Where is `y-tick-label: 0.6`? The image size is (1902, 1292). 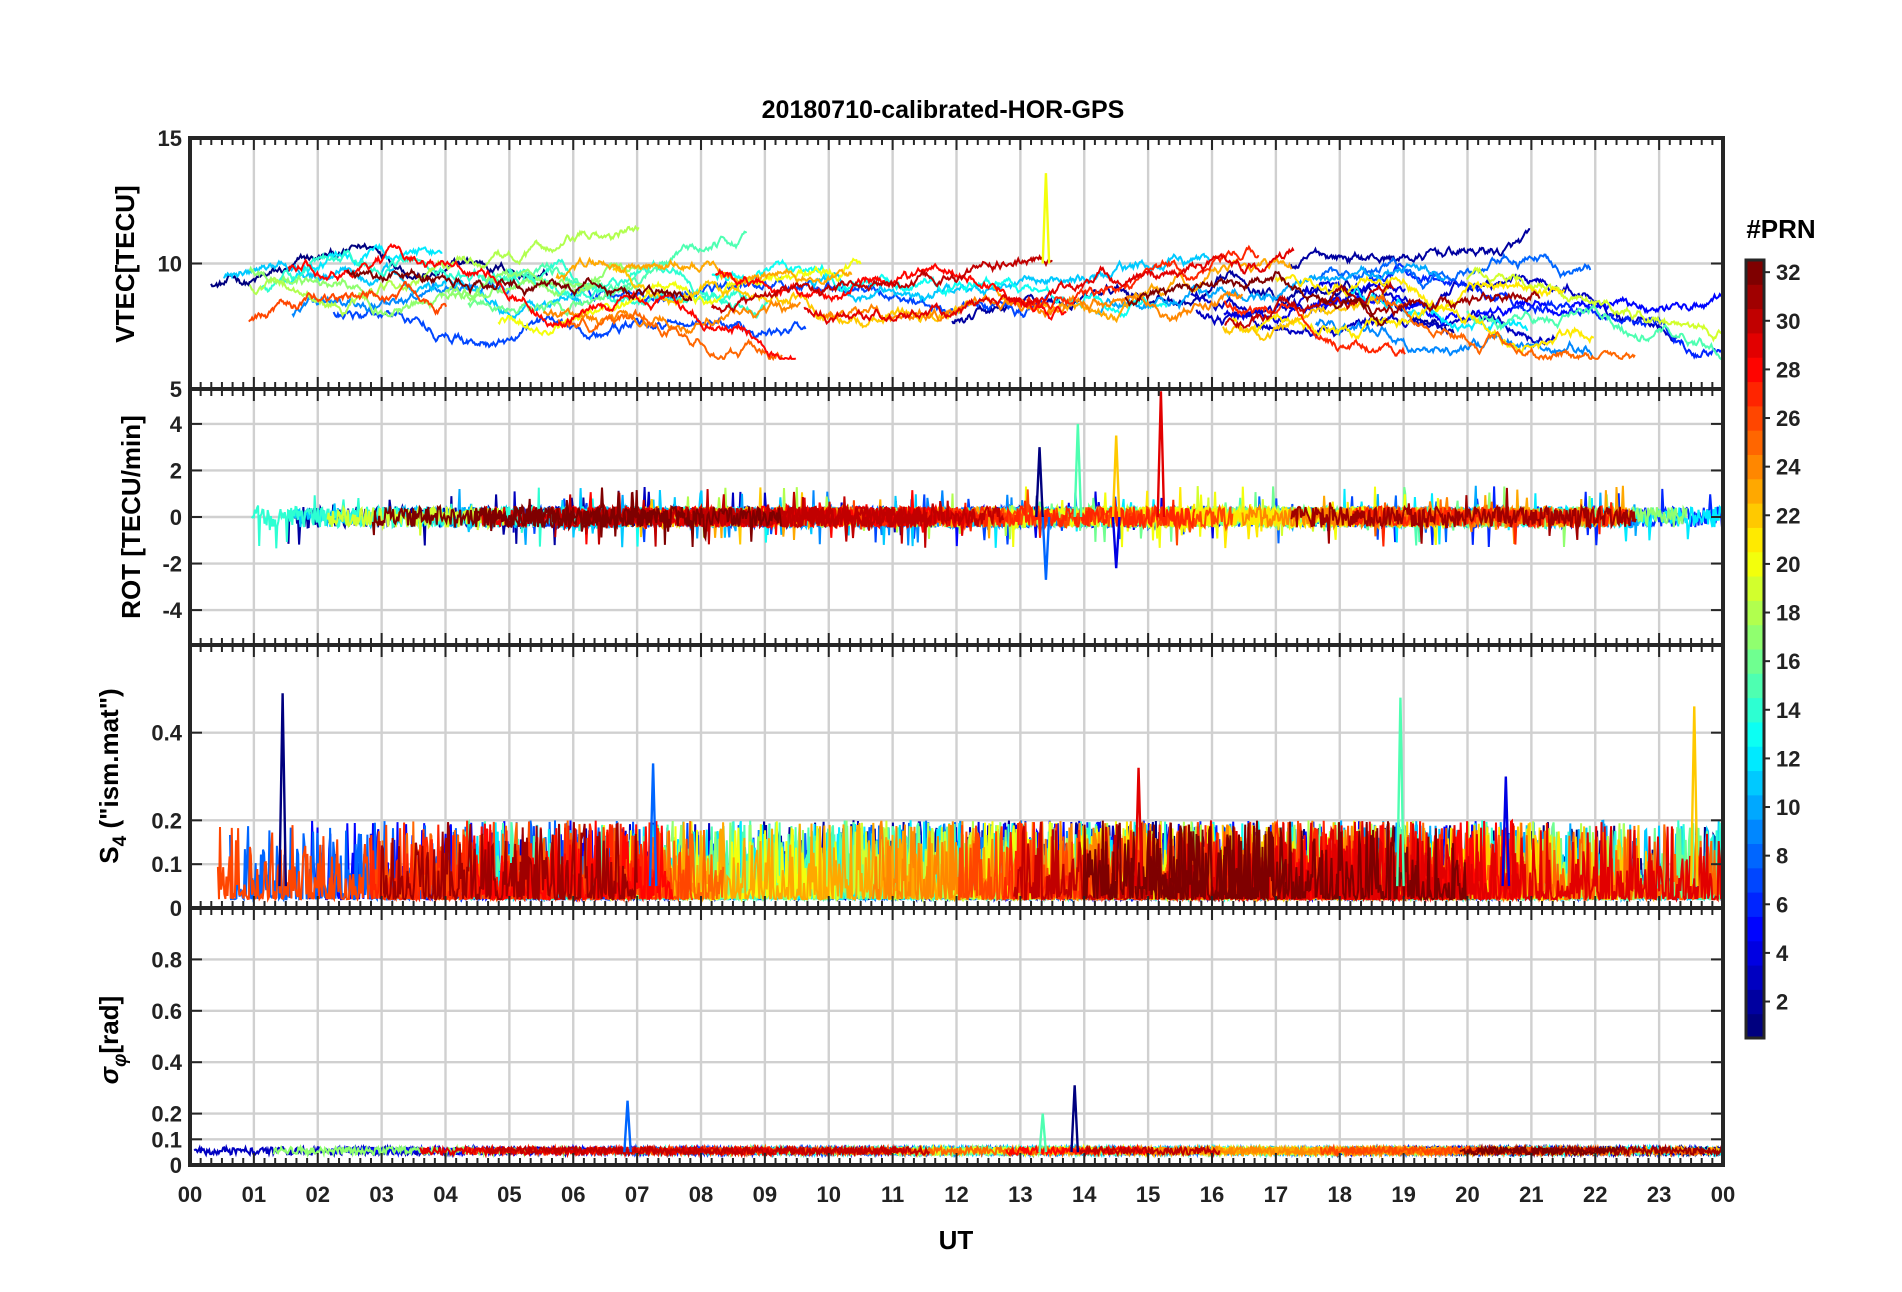
y-tick-label: 0.6 is located at coordinates (166, 1011).